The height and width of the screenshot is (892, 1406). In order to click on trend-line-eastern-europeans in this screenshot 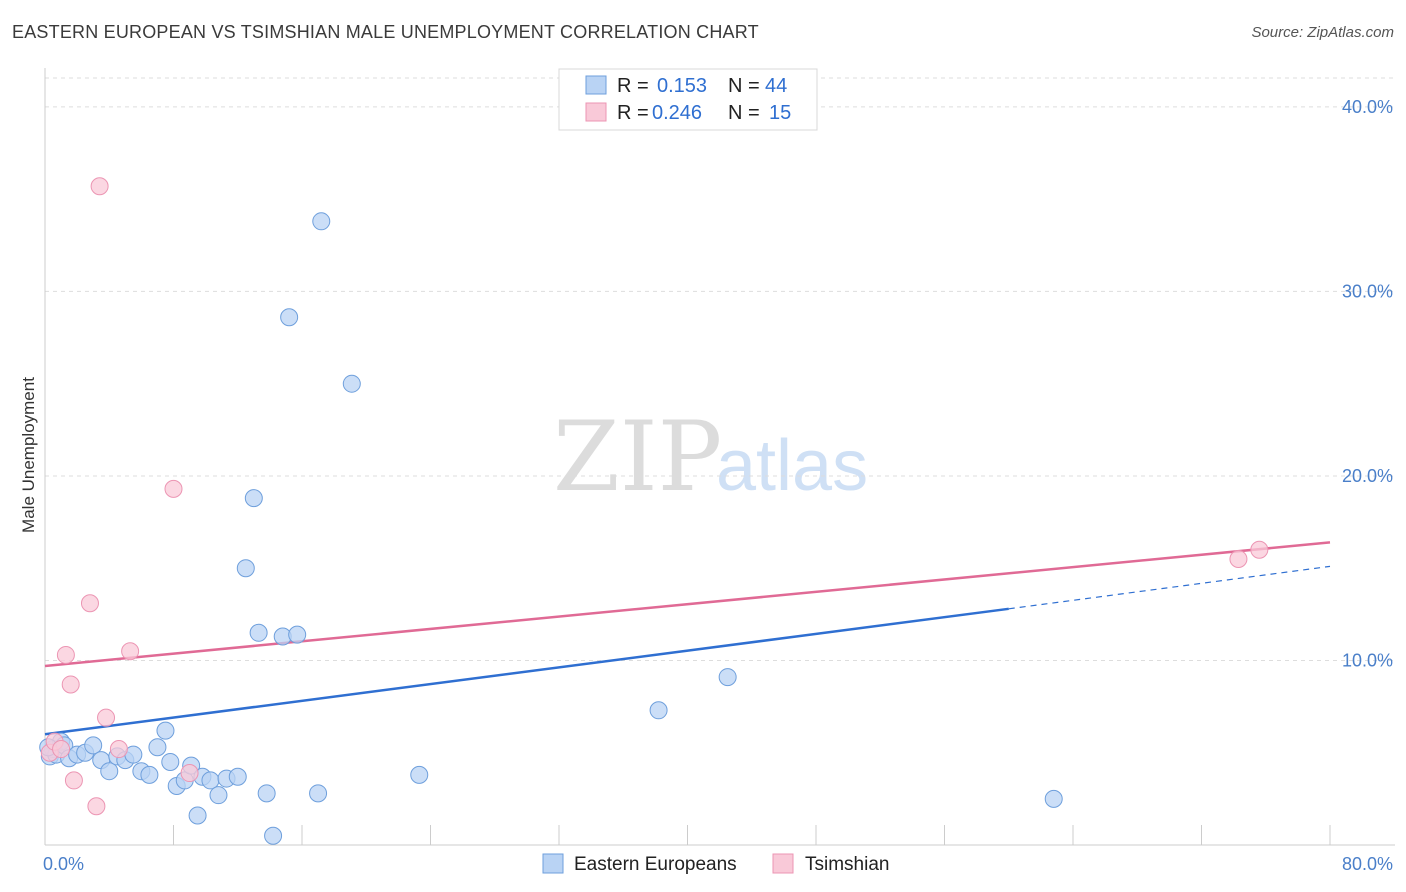, I will do `click(526, 671)`.